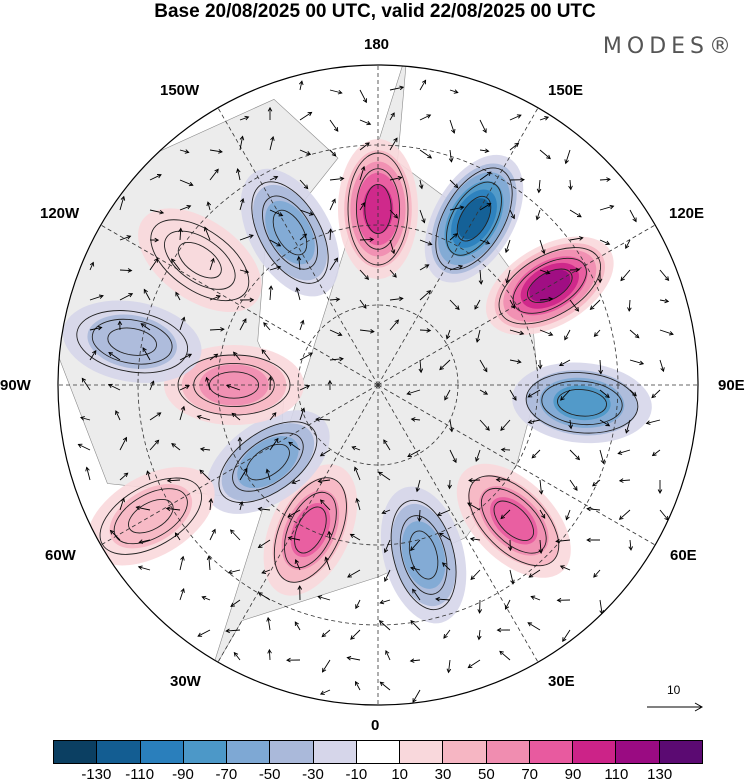  What do you see at coordinates (566, 90) in the screenshot?
I see `lon-label-150e: 150E` at bounding box center [566, 90].